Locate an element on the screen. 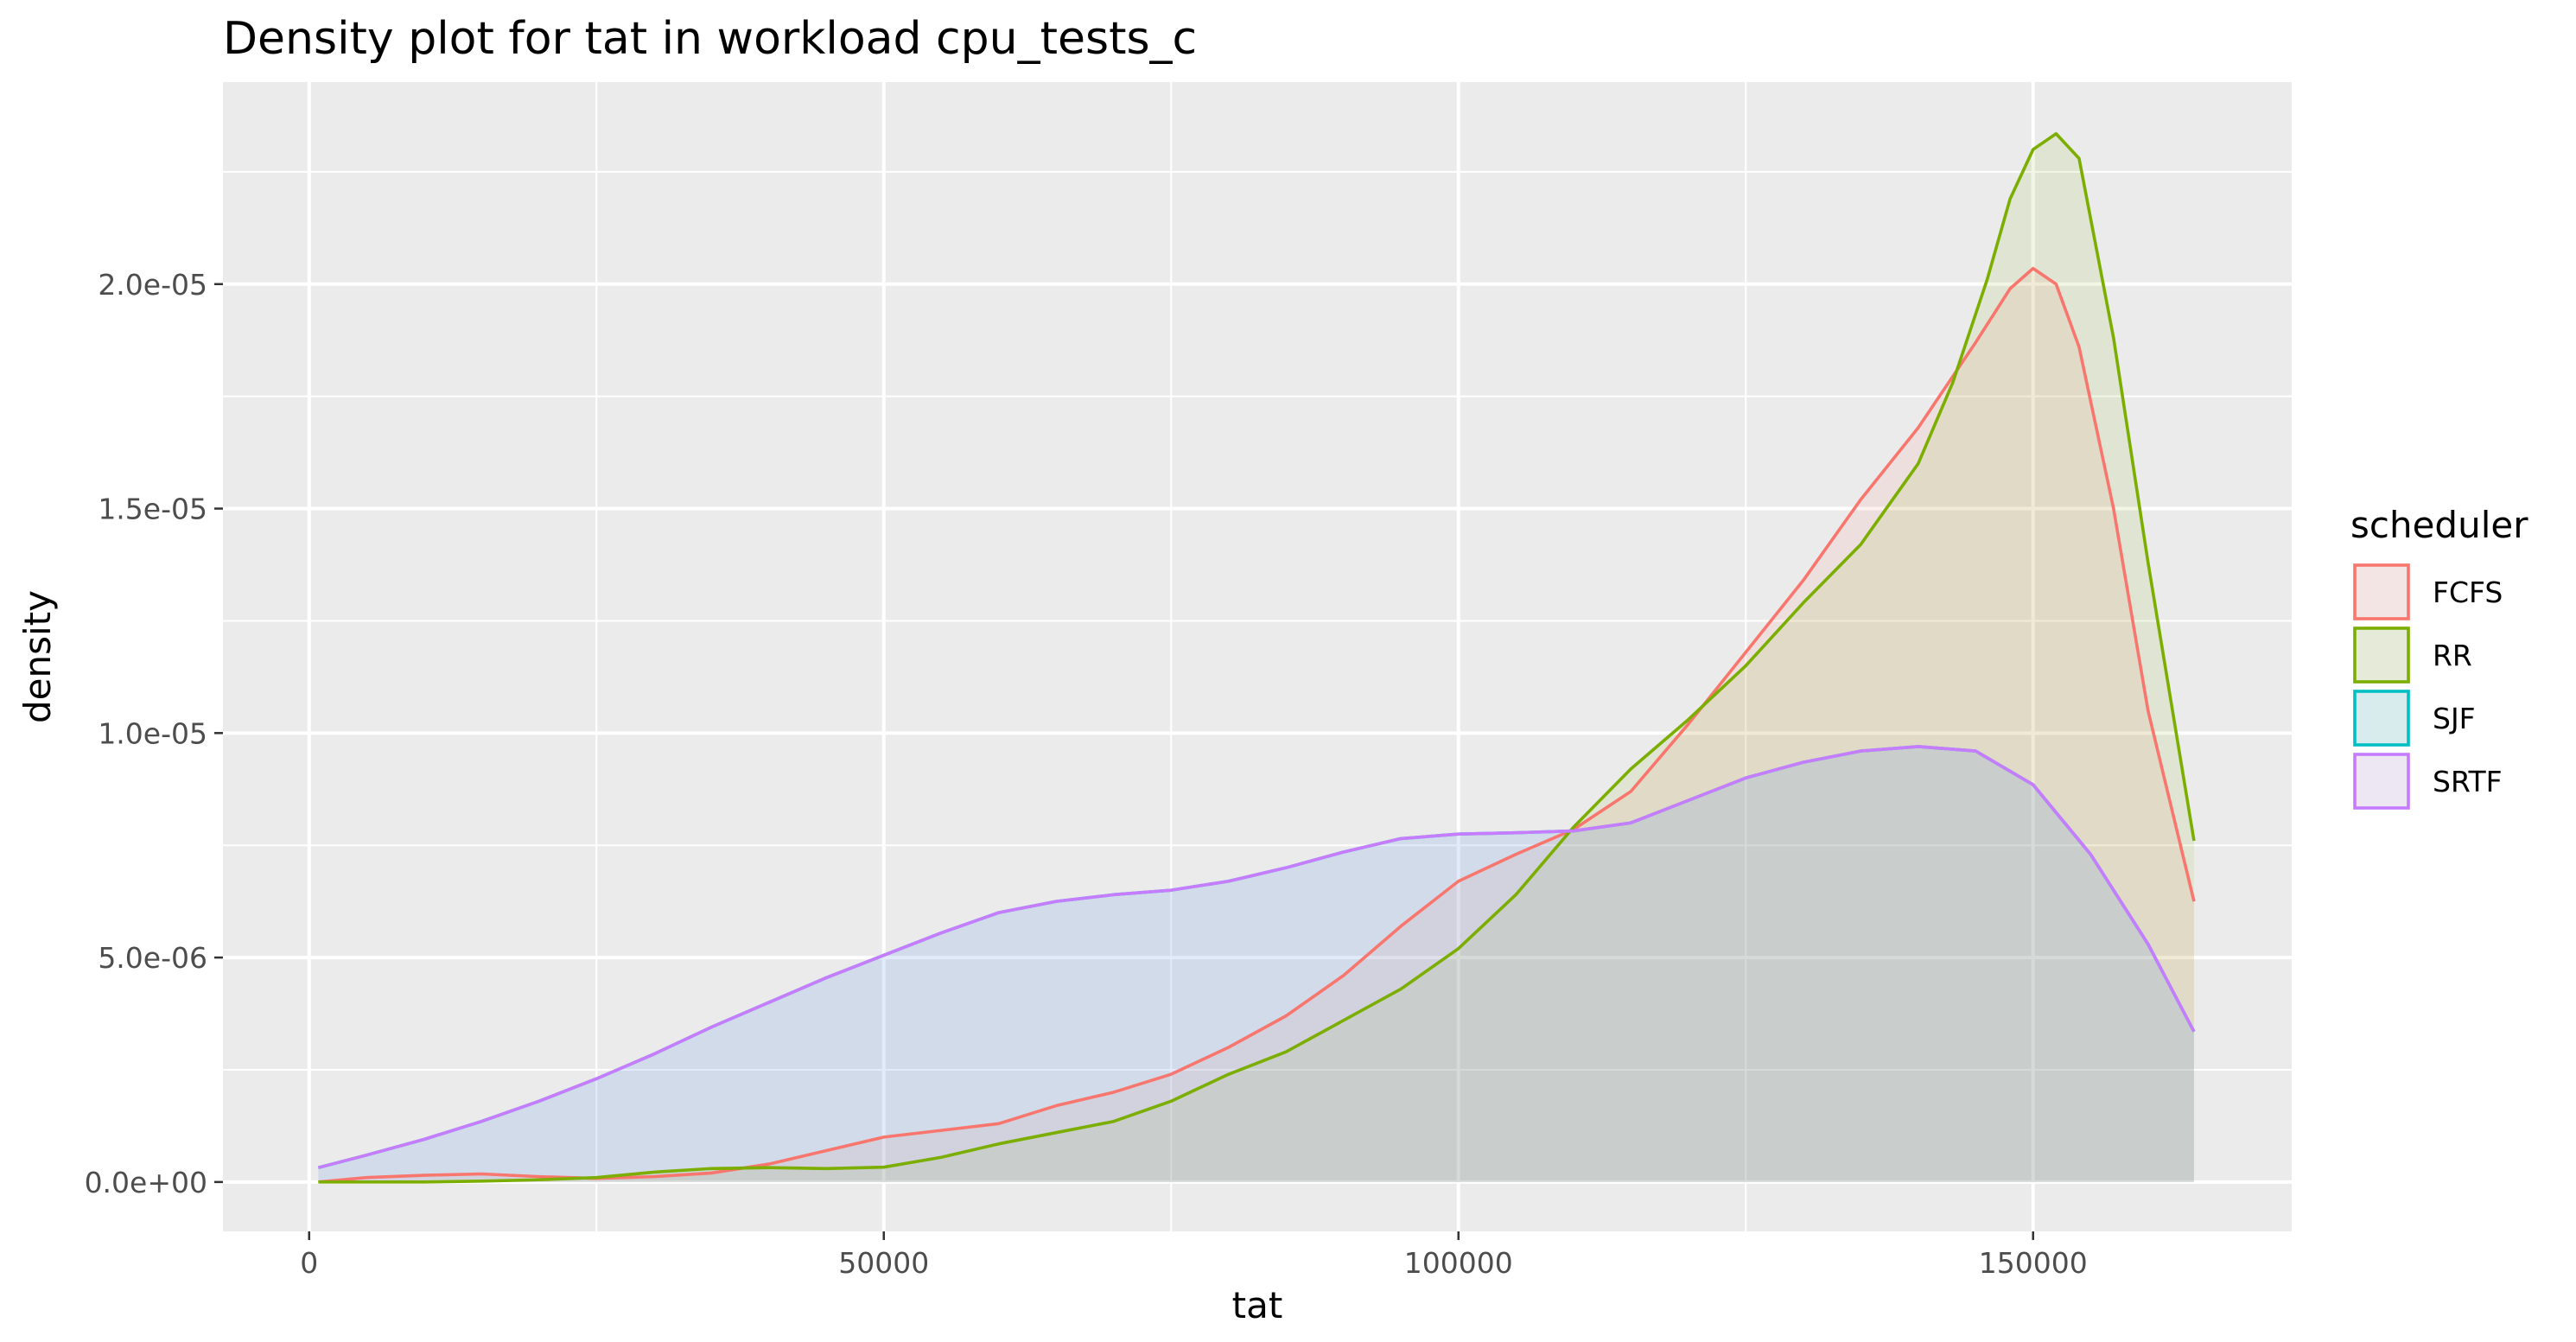 The height and width of the screenshot is (1342, 2576). y-tick-label-2: 1.0e-05 is located at coordinates (152, 733).